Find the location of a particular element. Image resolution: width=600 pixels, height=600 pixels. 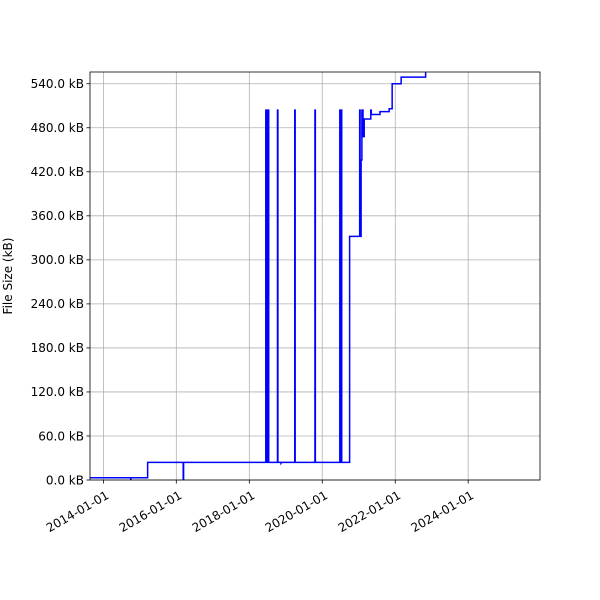

y-tick-label: 180.0 kB is located at coordinates (57, 348).